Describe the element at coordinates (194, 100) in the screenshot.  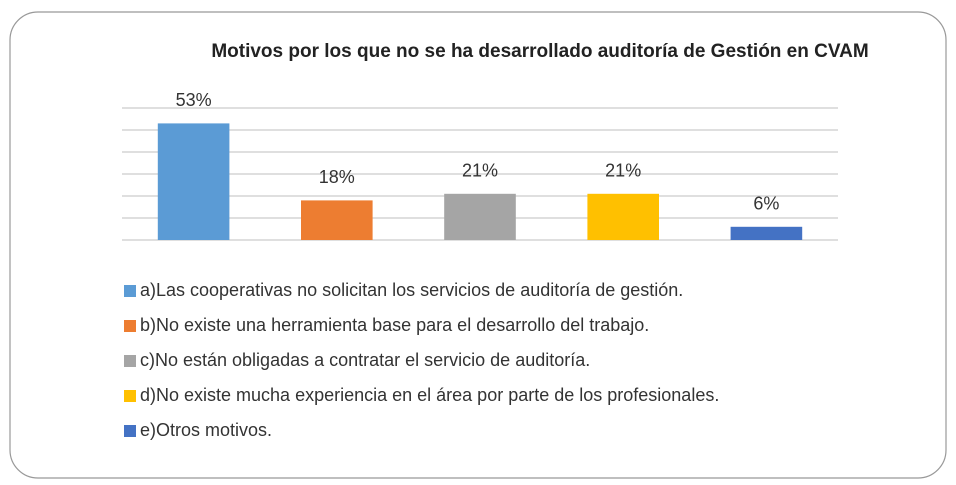
I see `data-label: 53%` at that location.